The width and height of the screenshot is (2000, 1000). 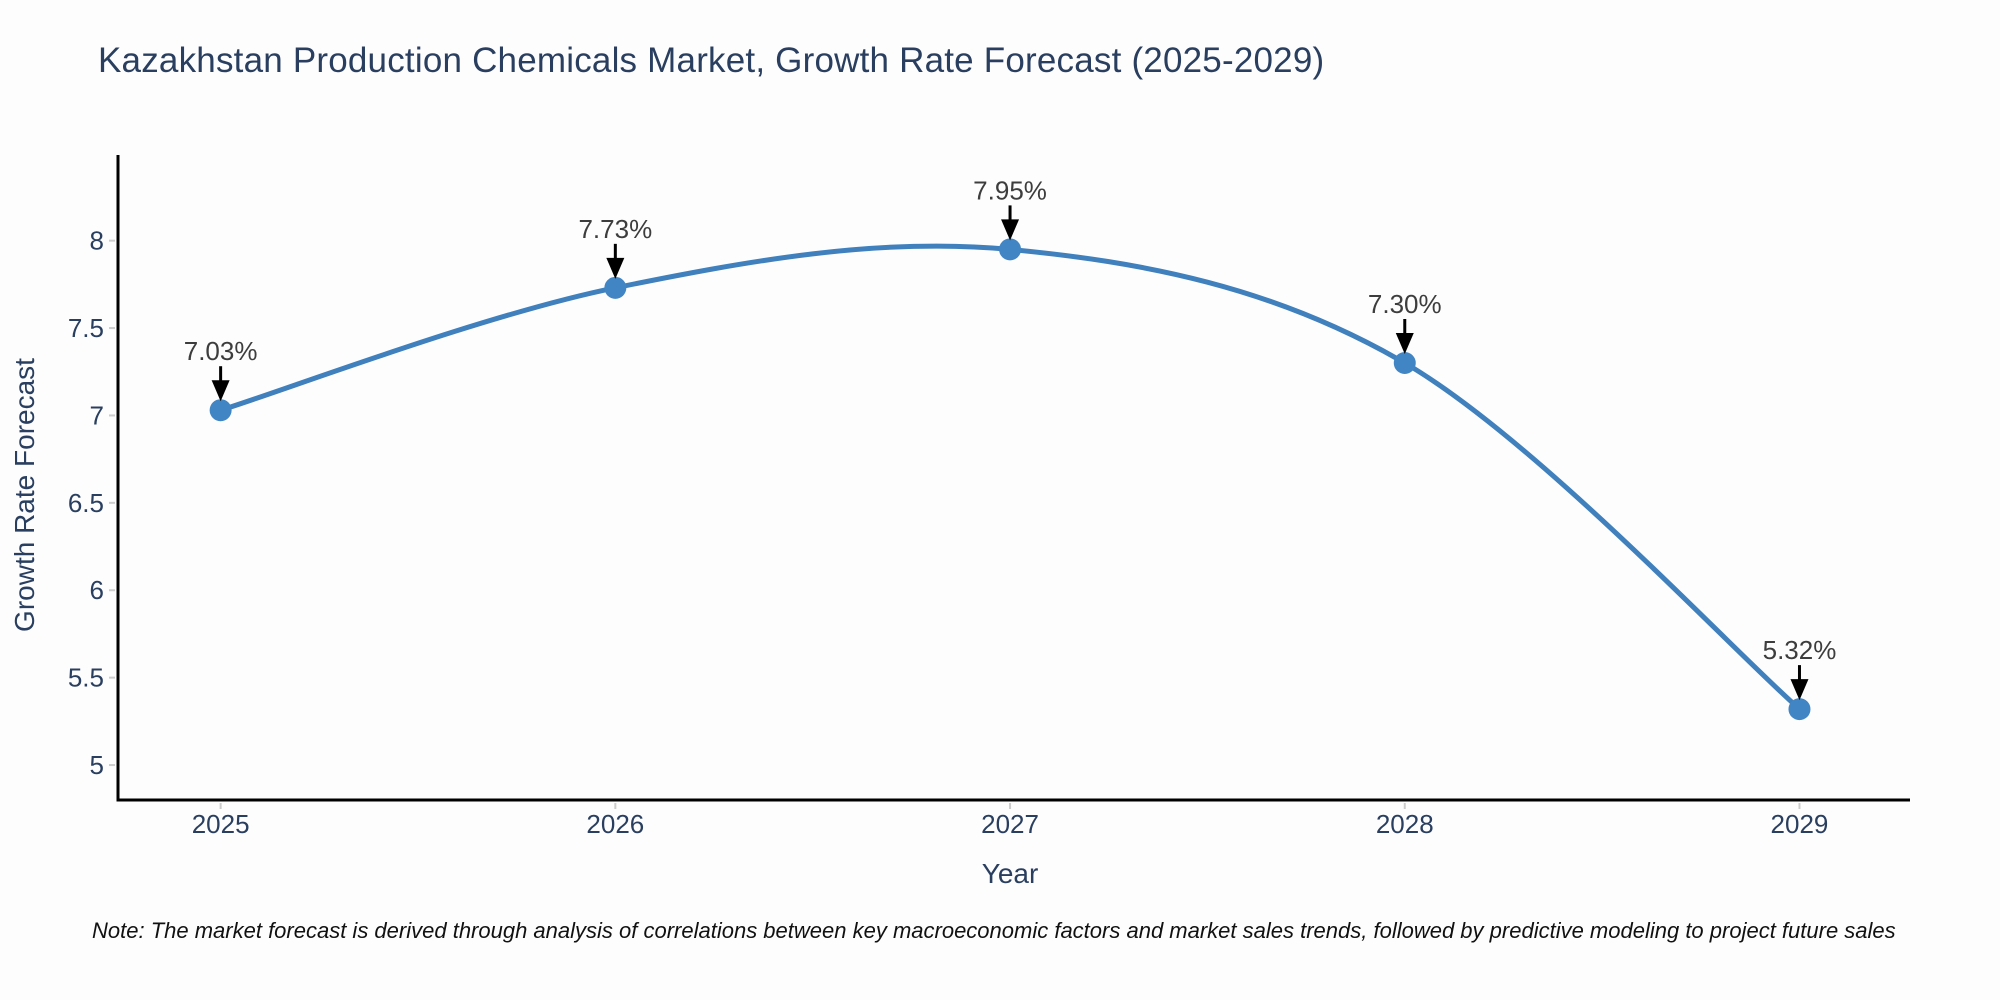 I want to click on y-tick-label-7: 7, so click(x=97, y=415).